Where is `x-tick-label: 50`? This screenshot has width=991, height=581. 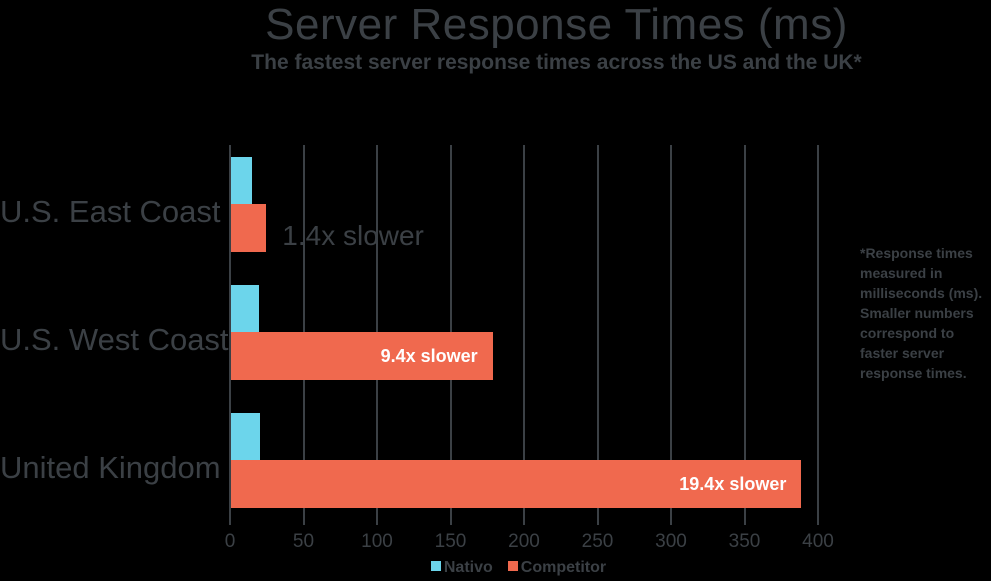 x-tick-label: 50 is located at coordinates (303, 541).